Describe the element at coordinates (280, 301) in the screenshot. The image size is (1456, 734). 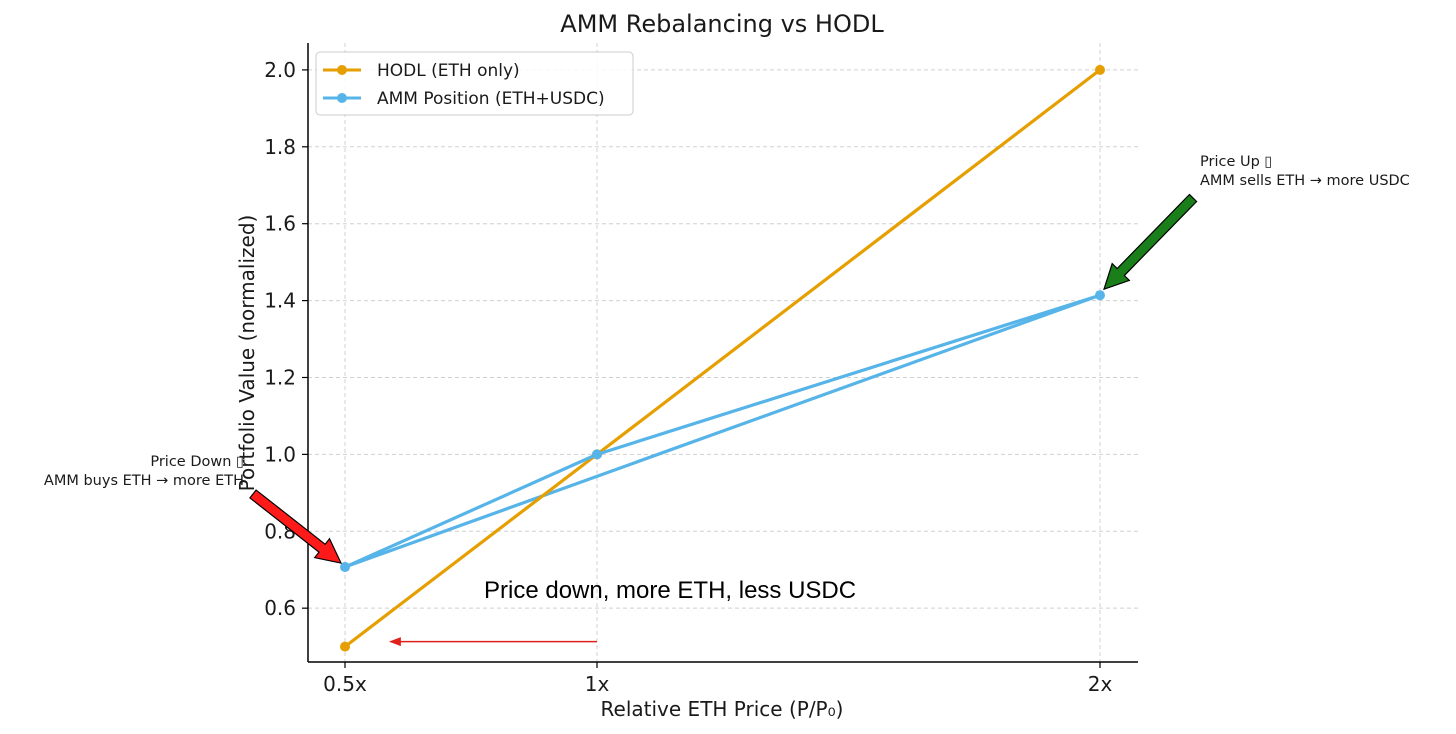
I see `y-tick-label: 1.4` at that location.